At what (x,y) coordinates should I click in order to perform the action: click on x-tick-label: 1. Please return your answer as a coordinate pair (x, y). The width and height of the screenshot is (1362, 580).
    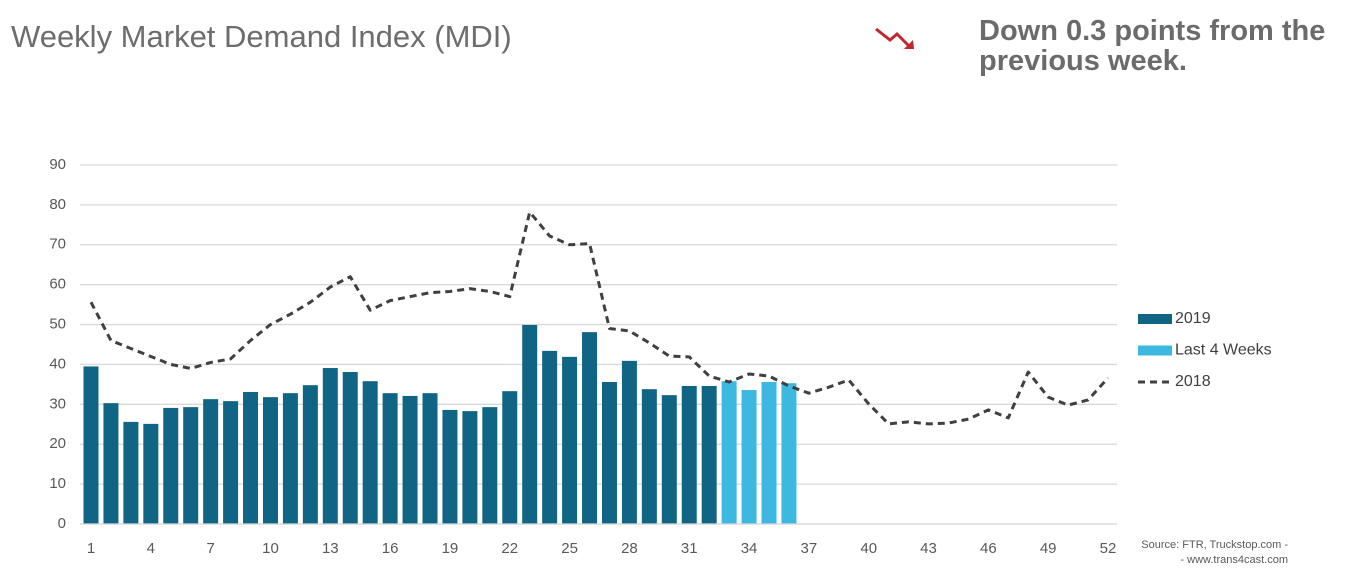
    Looking at the image, I should click on (91, 548).